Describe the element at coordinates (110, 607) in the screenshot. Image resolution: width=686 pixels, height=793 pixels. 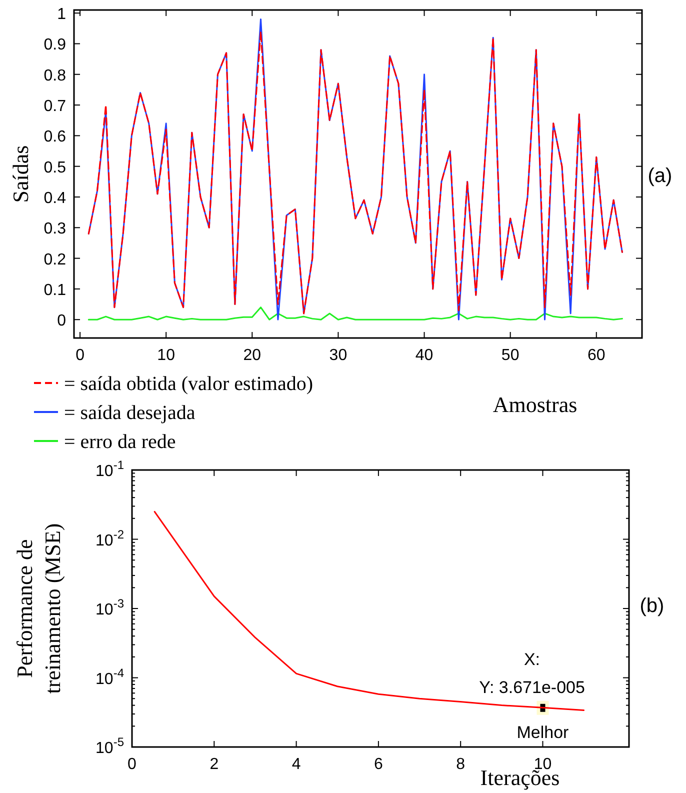
I see `y-tick-label: 10$^{-3}$` at that location.